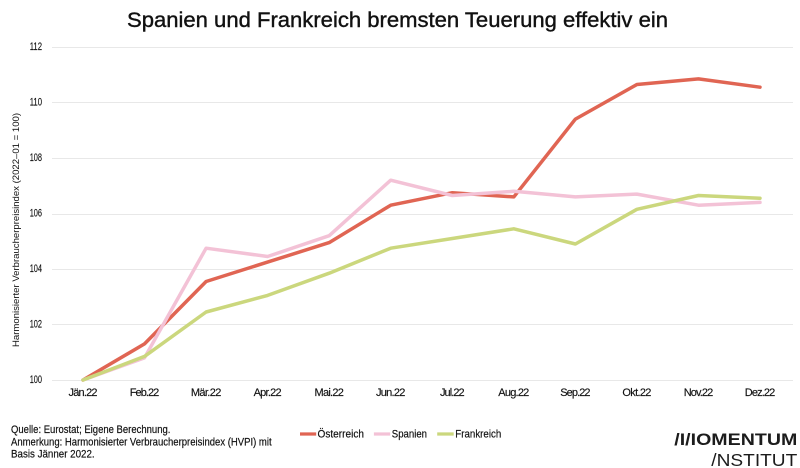 The width and height of the screenshot is (800, 468). Describe the element at coordinates (36, 269) in the screenshot. I see `svg-text: 104` at that location.